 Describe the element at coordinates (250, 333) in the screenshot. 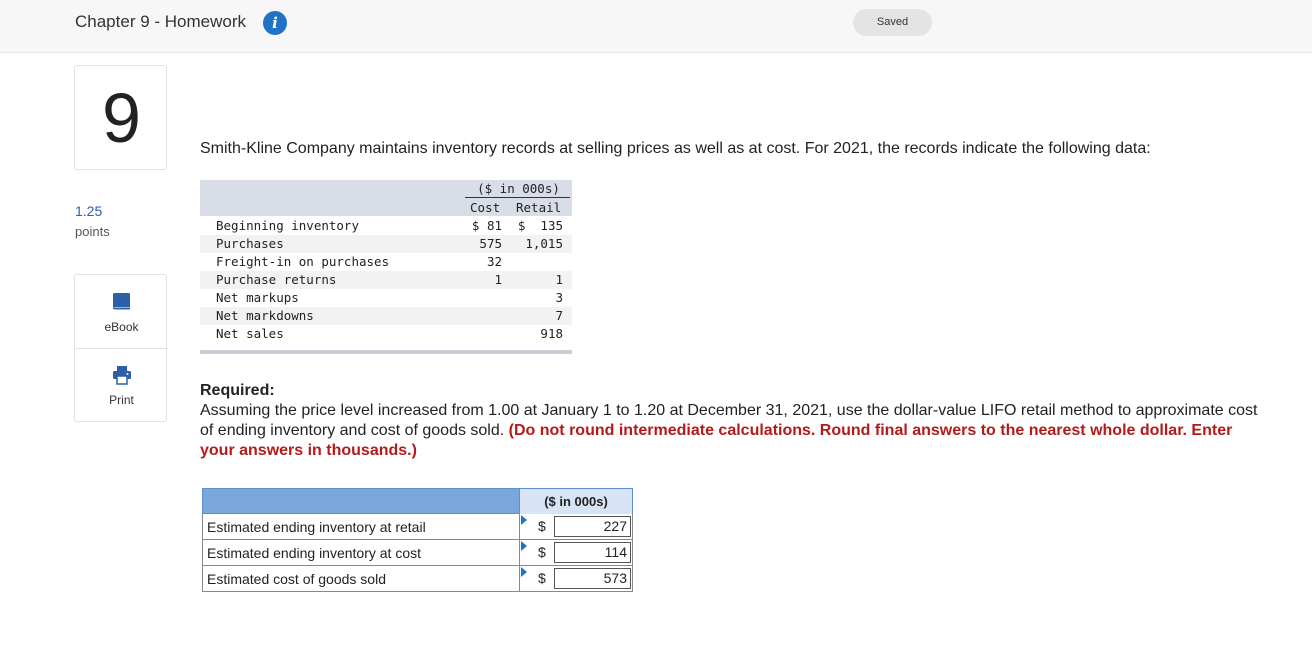

I see `row-label: Net sales` at that location.